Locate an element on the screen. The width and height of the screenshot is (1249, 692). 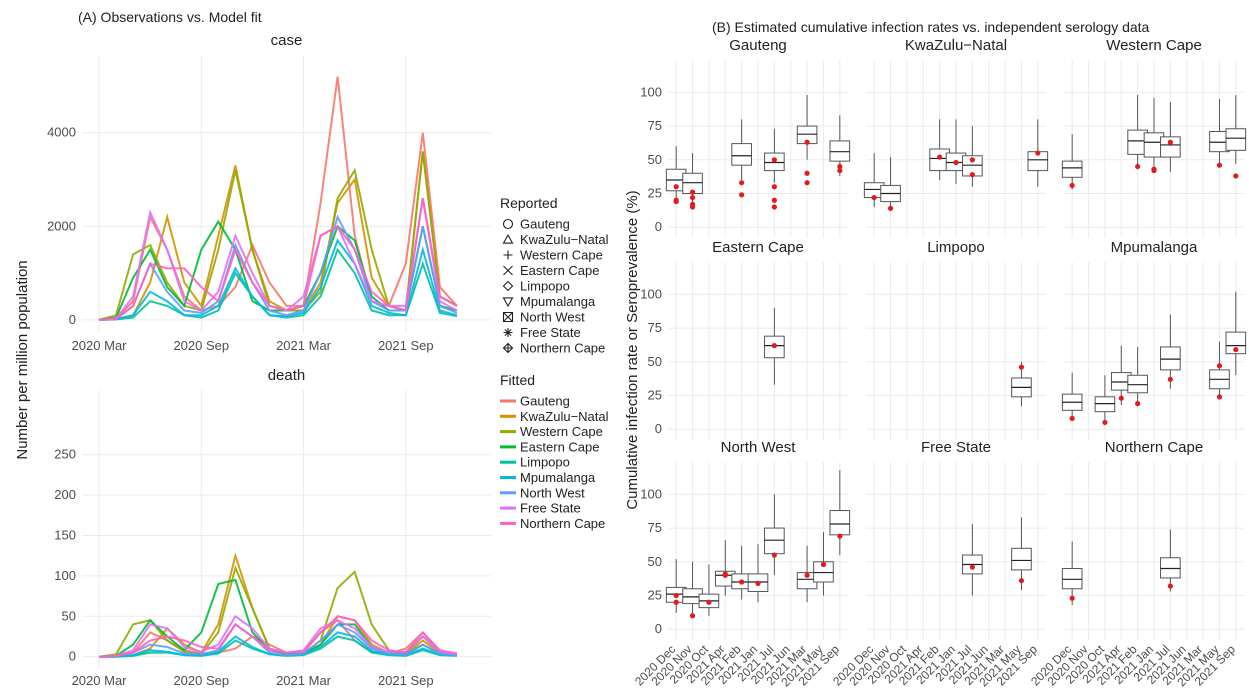
facet-title: Limpopo is located at coordinates (956, 247).